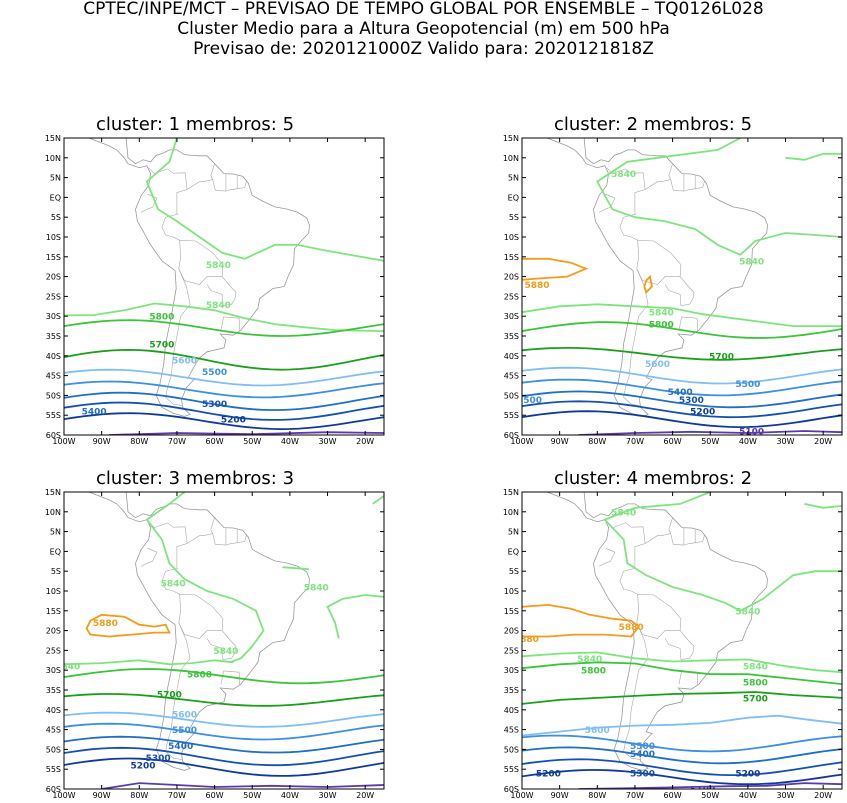  Describe the element at coordinates (215, 795) in the screenshot. I see `lon-label: 60W` at that location.